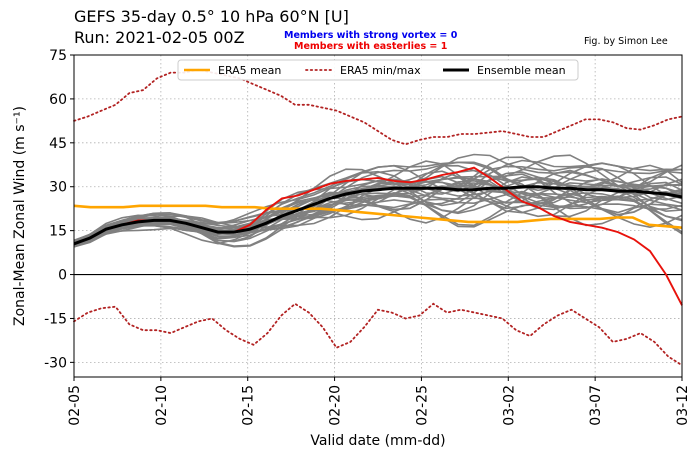  What do you see at coordinates (596, 405) in the screenshot?
I see `x-tick-label: 03-07` at bounding box center [596, 405].